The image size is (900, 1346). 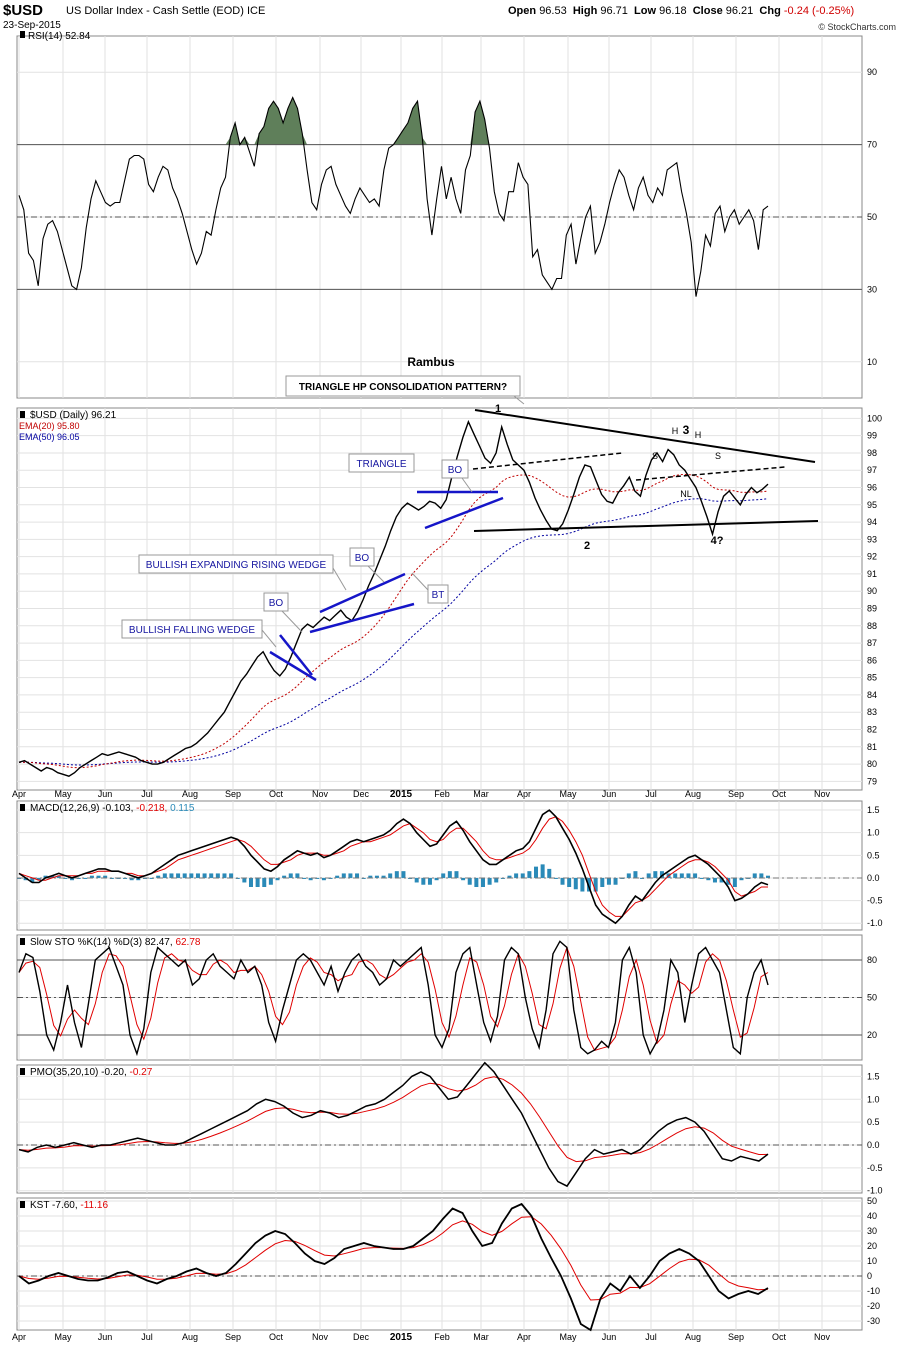 I want to click on price-ytick-label: 96, so click(x=872, y=488).